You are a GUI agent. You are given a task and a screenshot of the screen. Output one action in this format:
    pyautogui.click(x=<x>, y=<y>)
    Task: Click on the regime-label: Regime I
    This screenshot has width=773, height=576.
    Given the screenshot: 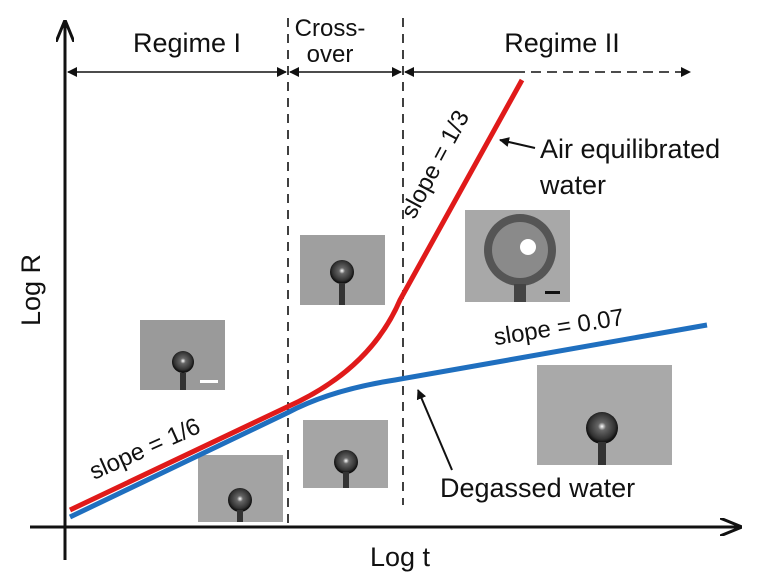 What is the action you would take?
    pyautogui.click(x=187, y=43)
    